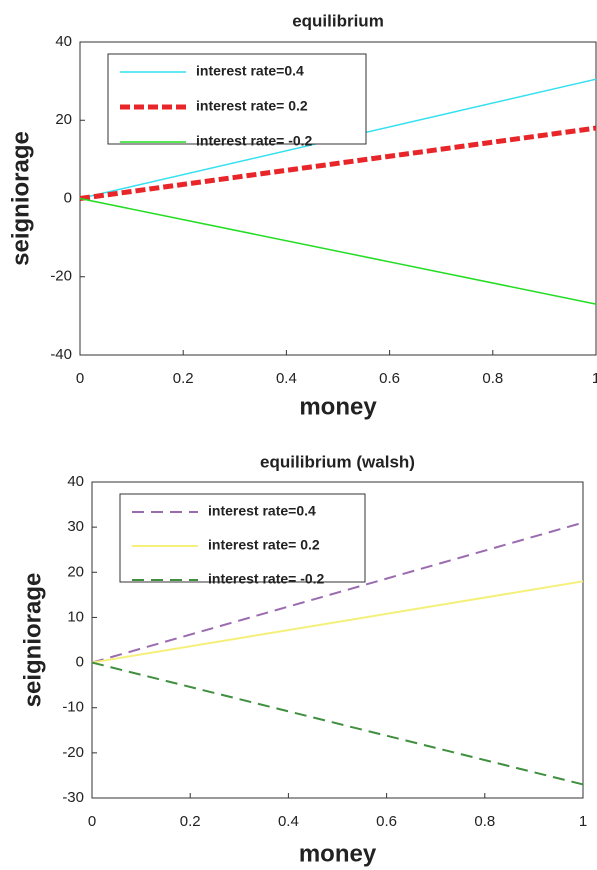  Describe the element at coordinates (73, 707) in the screenshot. I see `y-tick-label: -10` at that location.